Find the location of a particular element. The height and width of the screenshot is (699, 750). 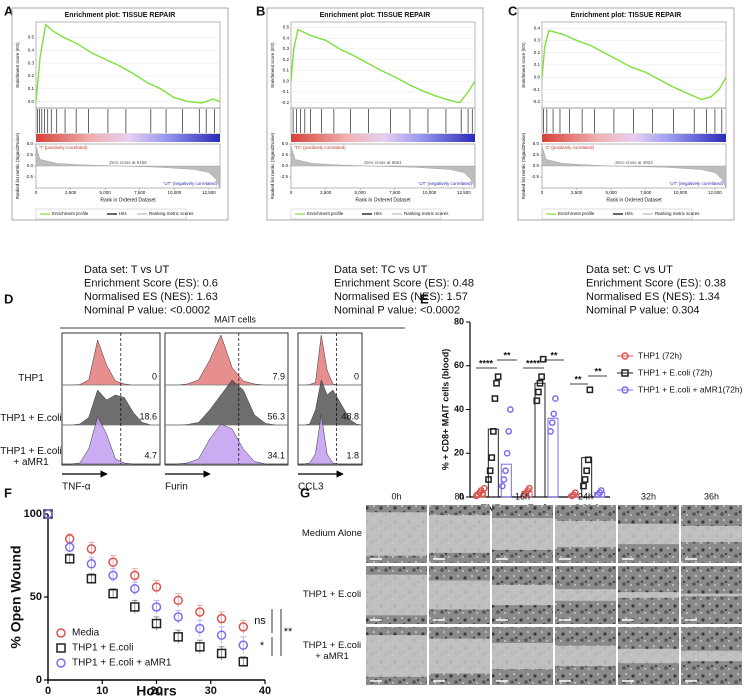

time-label: 32h is located at coordinates (648, 496).